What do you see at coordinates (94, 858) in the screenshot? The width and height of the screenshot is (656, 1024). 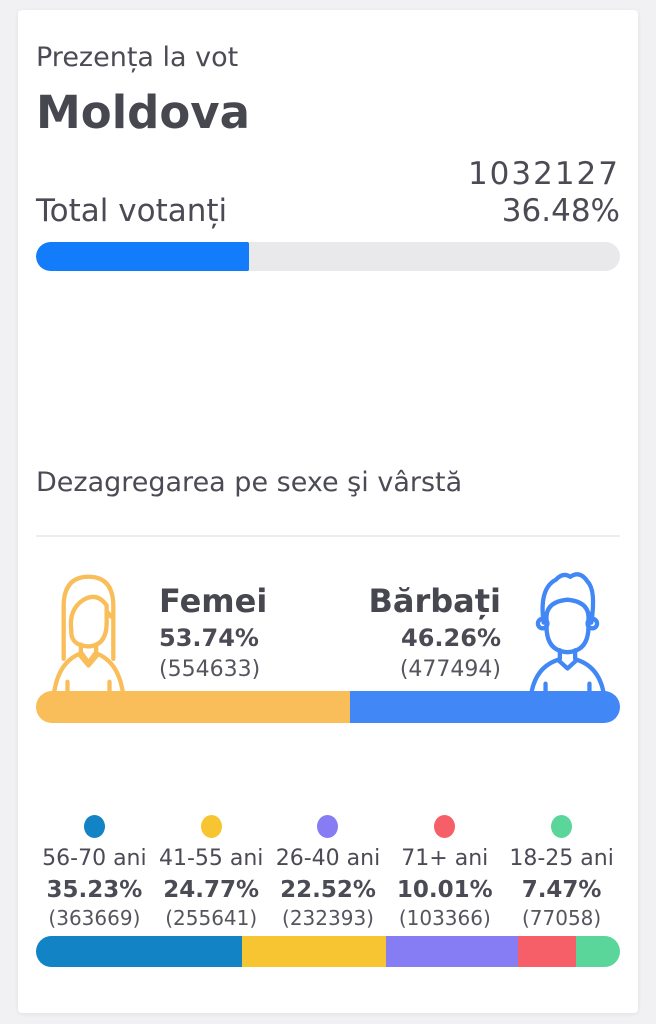 I see `age-label: 56-70 ani` at bounding box center [94, 858].